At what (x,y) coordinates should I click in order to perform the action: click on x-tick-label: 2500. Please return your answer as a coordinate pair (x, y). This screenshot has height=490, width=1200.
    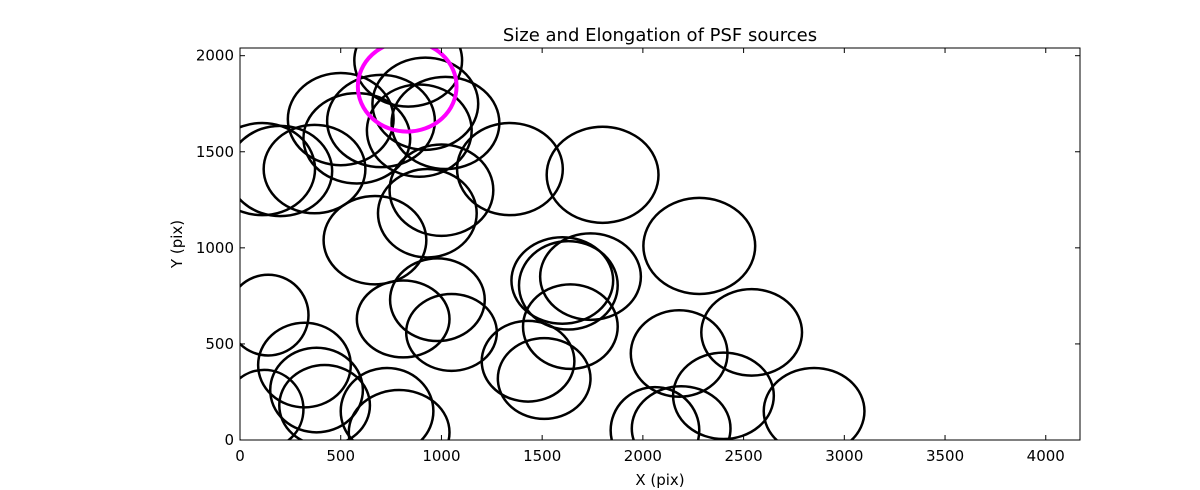
    Looking at the image, I should click on (744, 456).